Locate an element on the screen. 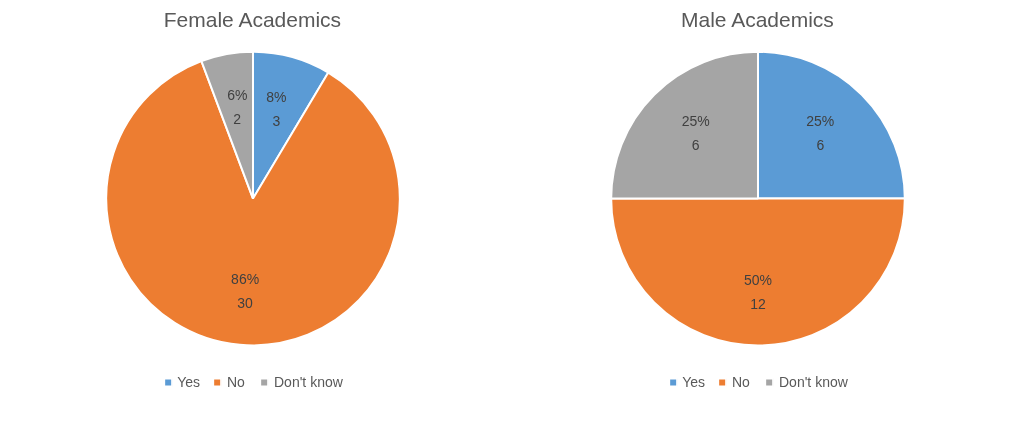  data-label: 8% 3 is located at coordinates (276, 108).